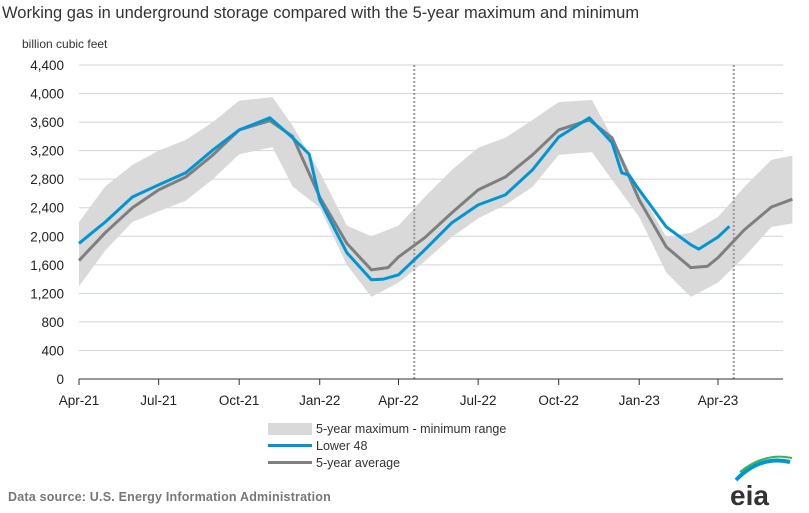  What do you see at coordinates (60, 379) in the screenshot?
I see `y-tick-label: 0` at bounding box center [60, 379].